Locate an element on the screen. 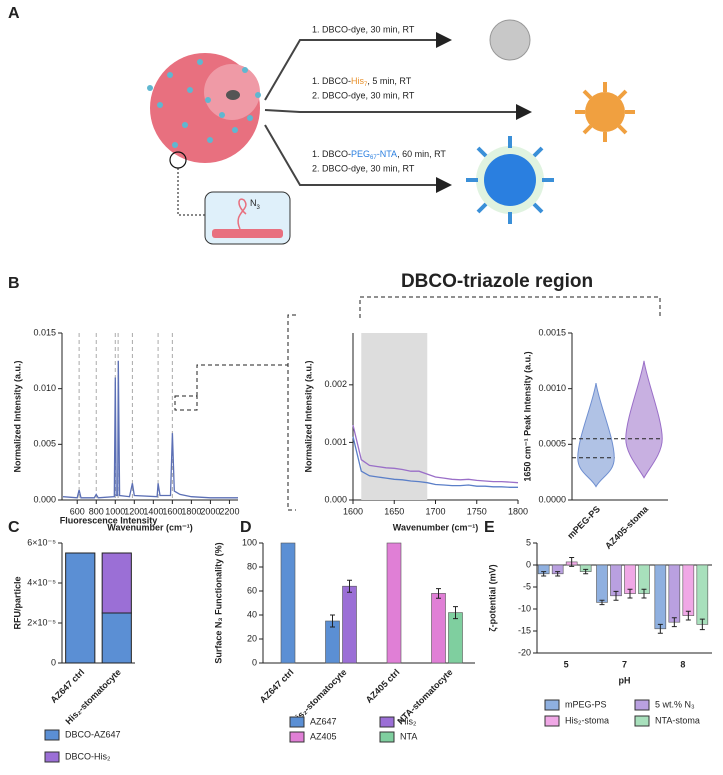  region-title: DBCO-triazole region is located at coordinates (497, 281).